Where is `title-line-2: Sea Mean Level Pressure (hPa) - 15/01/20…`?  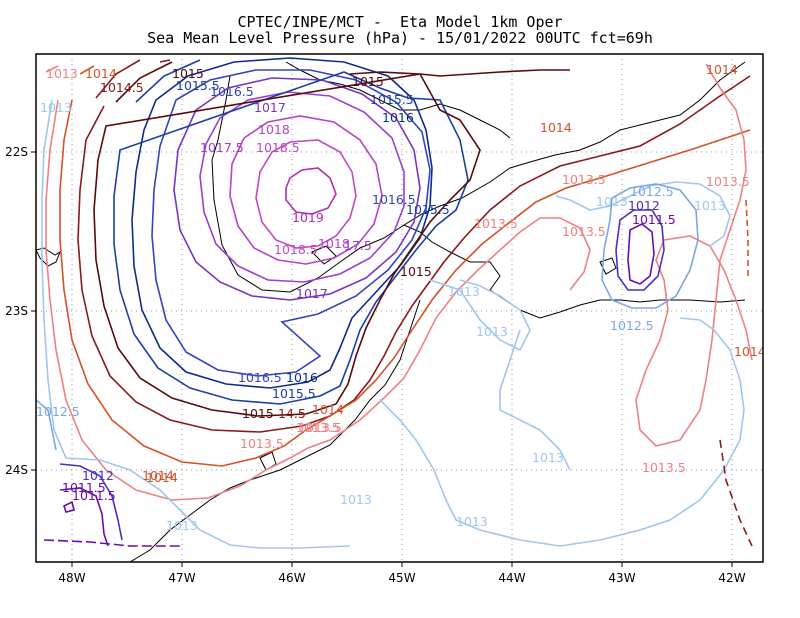
title-line-2: Sea Mean Level Pressure (hPa) - 15/01/20… is located at coordinates (400, 38).